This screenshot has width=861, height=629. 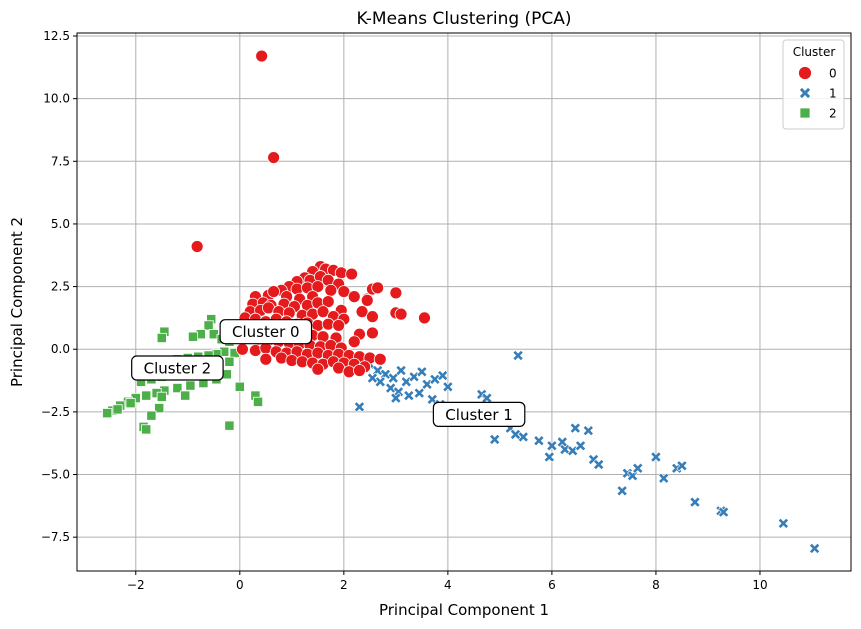 What do you see at coordinates (552, 585) in the screenshot?
I see `x-tick-label: 6` at bounding box center [552, 585].